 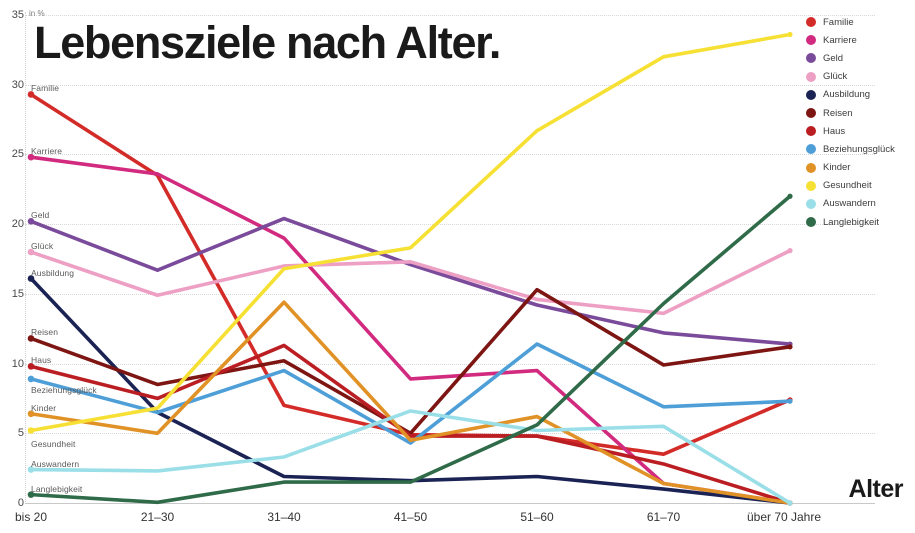 I want to click on x-axis-tick-label: 21–30, so click(x=157, y=517).